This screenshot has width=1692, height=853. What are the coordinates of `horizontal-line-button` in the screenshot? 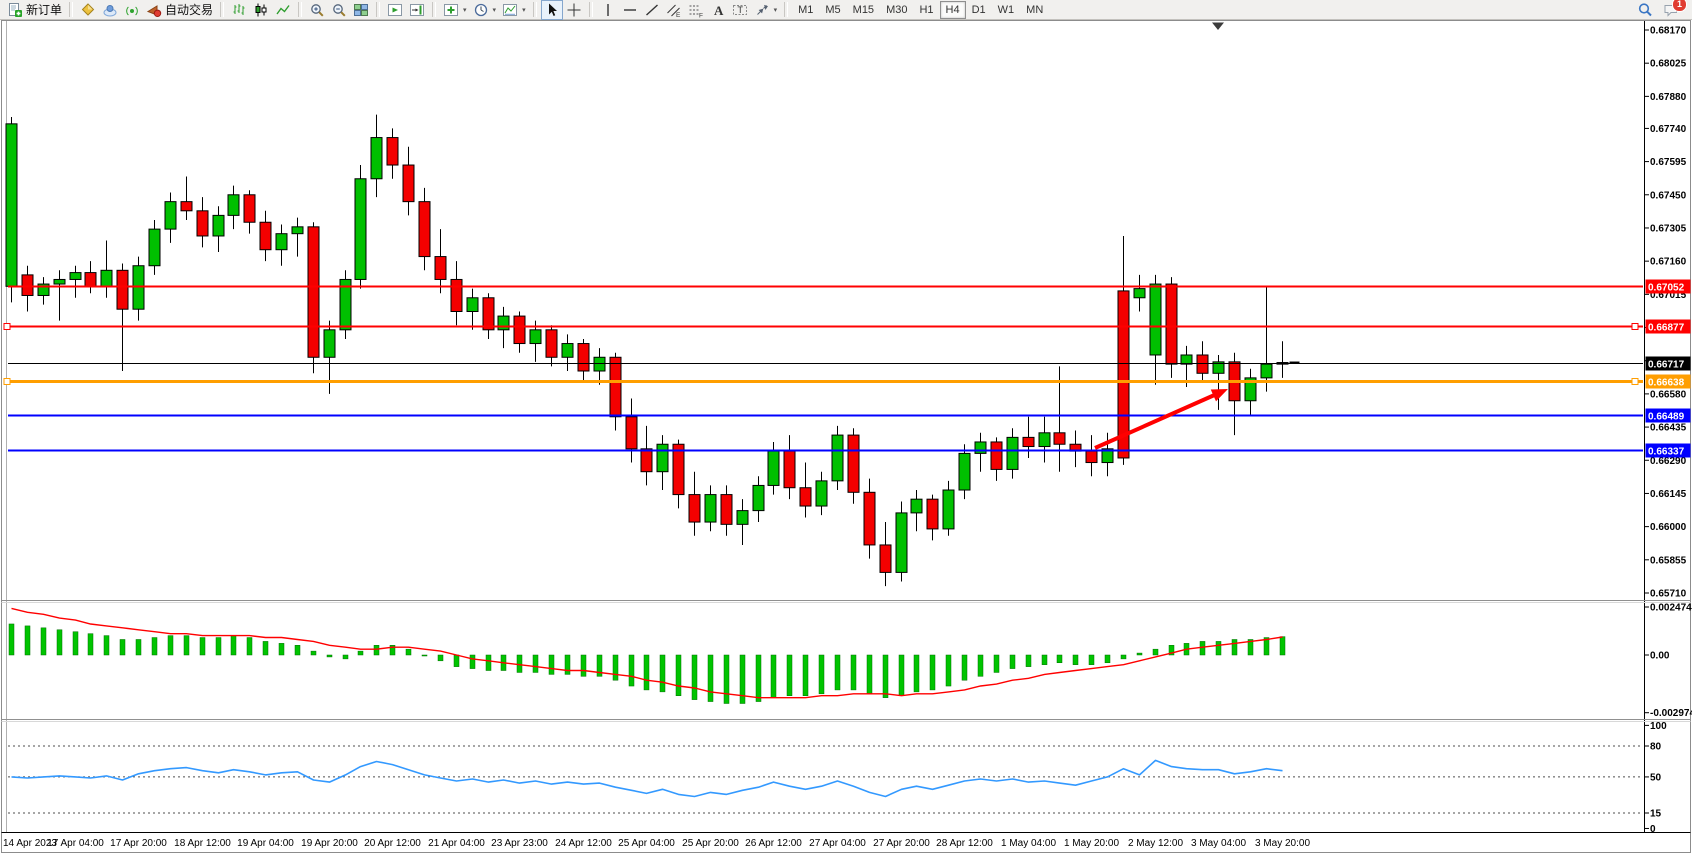 It's located at (630, 10).